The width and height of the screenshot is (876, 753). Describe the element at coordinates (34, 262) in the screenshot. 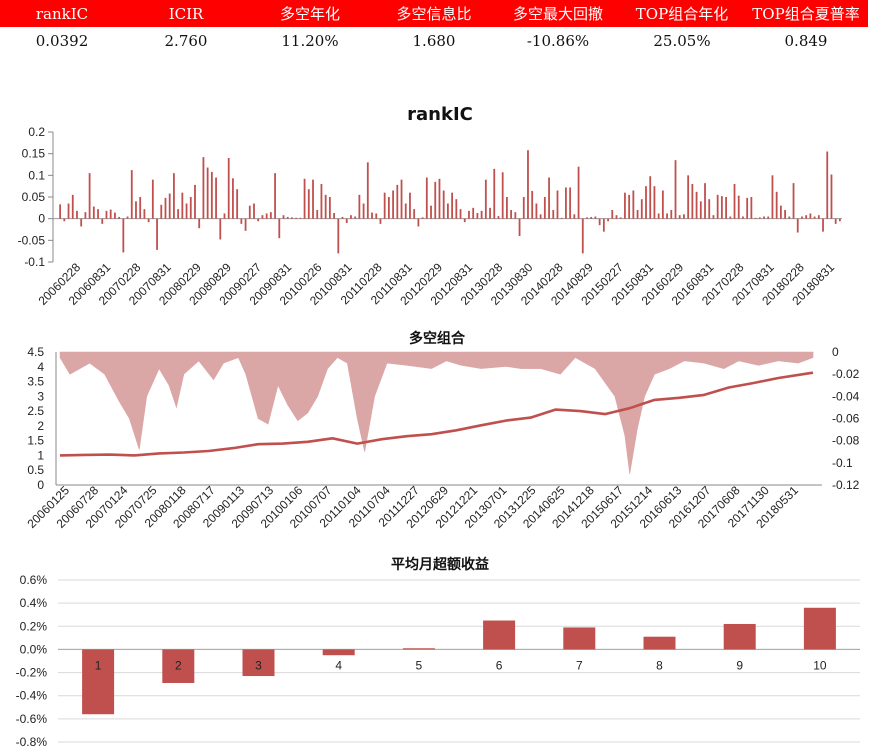

I see `rankic-y-tick: -0.1` at that location.